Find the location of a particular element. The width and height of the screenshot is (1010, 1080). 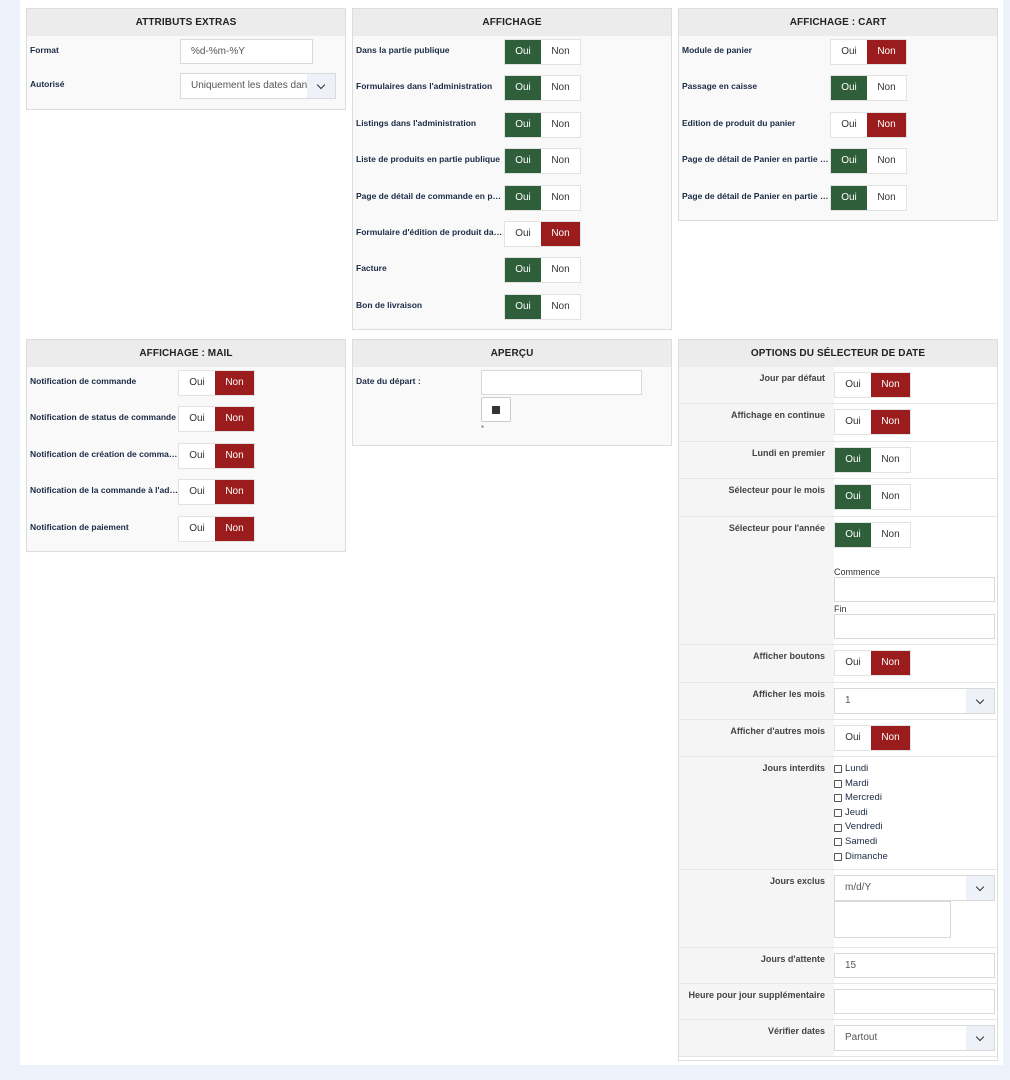

checkbox-jeudi: Jeudi is located at coordinates (915, 813).